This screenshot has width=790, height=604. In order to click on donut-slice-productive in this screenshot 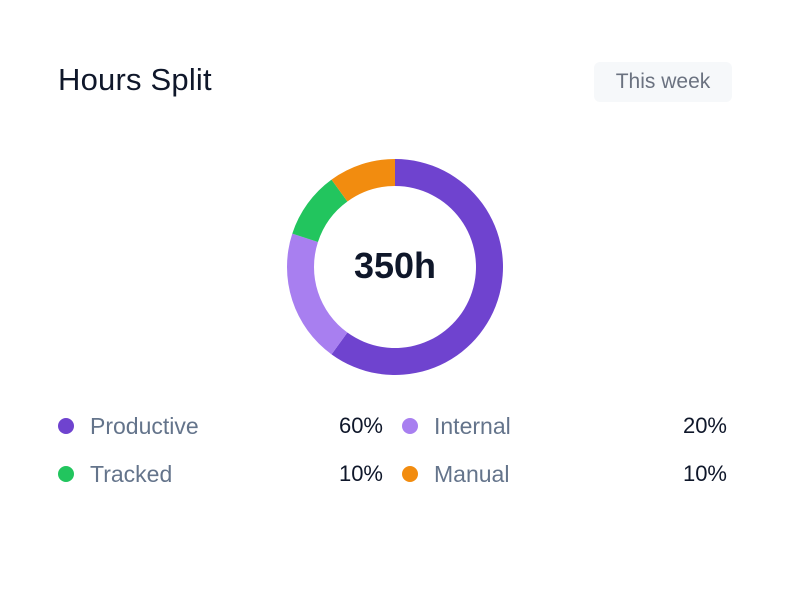, I will do `click(417, 267)`.